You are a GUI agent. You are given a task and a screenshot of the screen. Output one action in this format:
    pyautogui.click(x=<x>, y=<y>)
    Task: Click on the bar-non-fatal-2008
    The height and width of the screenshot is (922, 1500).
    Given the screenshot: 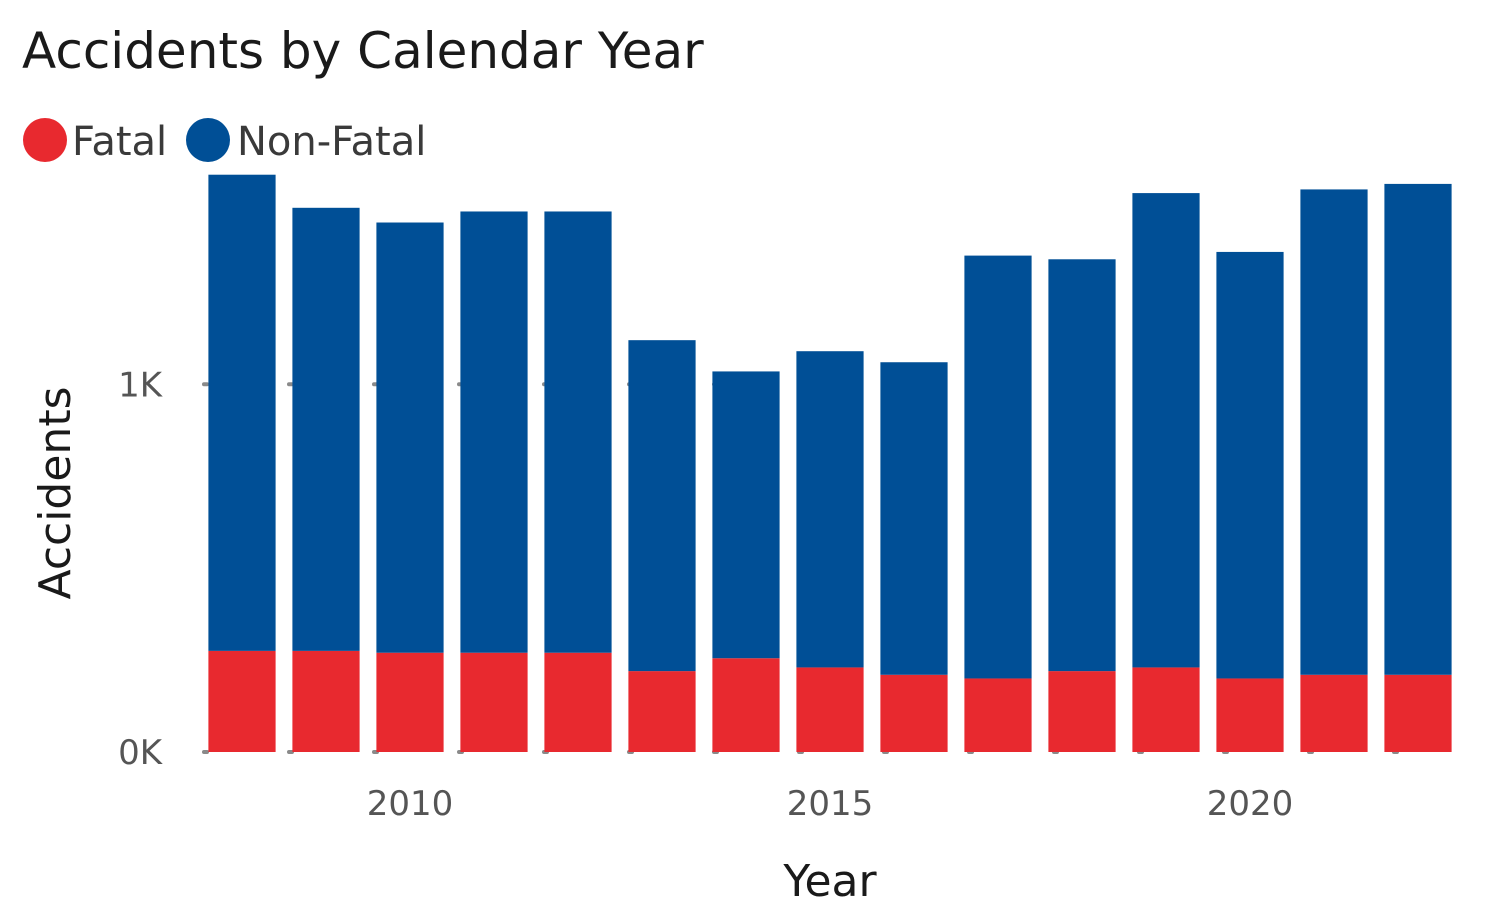 What is the action you would take?
    pyautogui.click(x=242, y=412)
    